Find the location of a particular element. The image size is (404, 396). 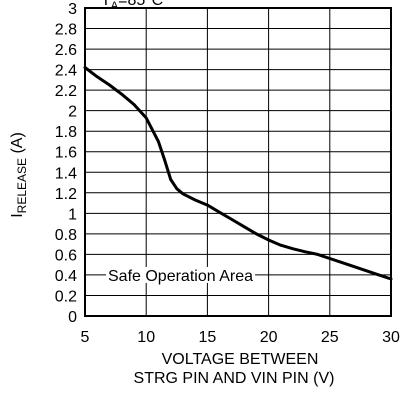

y-tick-label: 0 is located at coordinates (72, 317).